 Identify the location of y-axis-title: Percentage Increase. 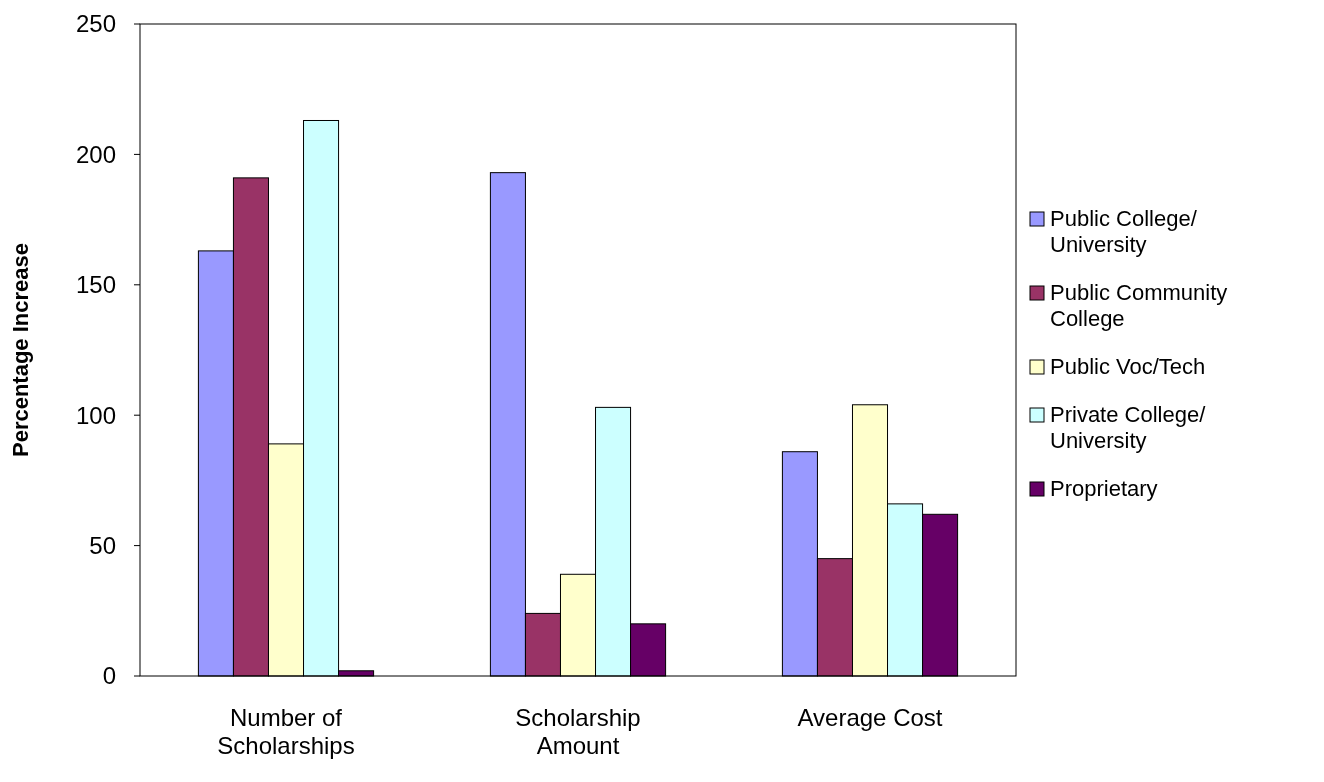
(20, 350).